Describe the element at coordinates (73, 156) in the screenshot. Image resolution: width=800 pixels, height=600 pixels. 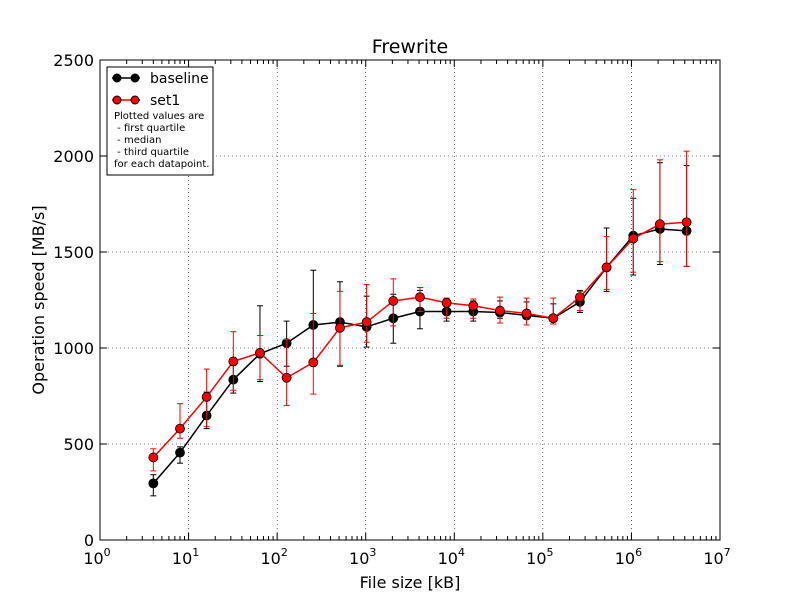
I see `y-tick-label: 2000` at that location.